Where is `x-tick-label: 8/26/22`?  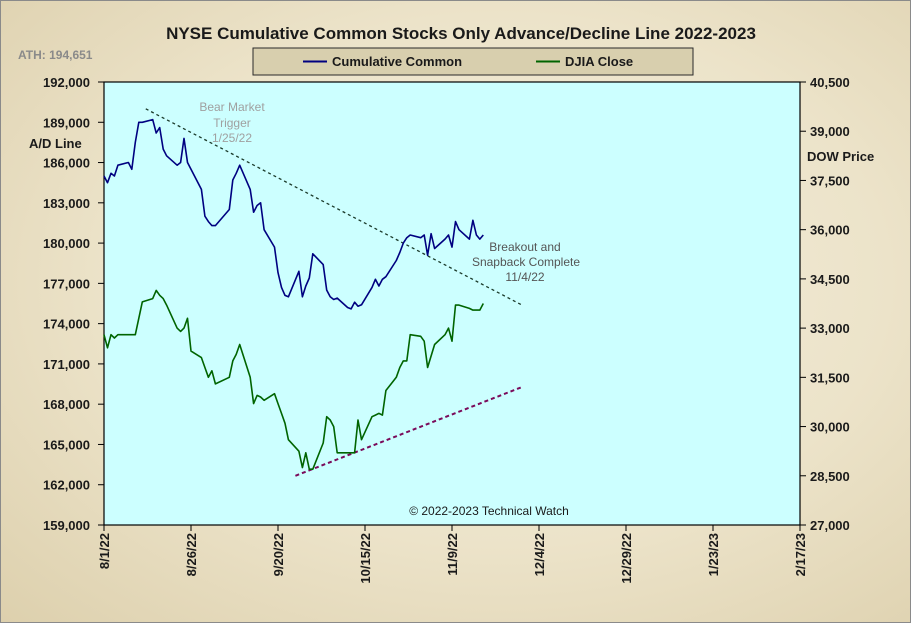
x-tick-label: 8/26/22 is located at coordinates (191, 554).